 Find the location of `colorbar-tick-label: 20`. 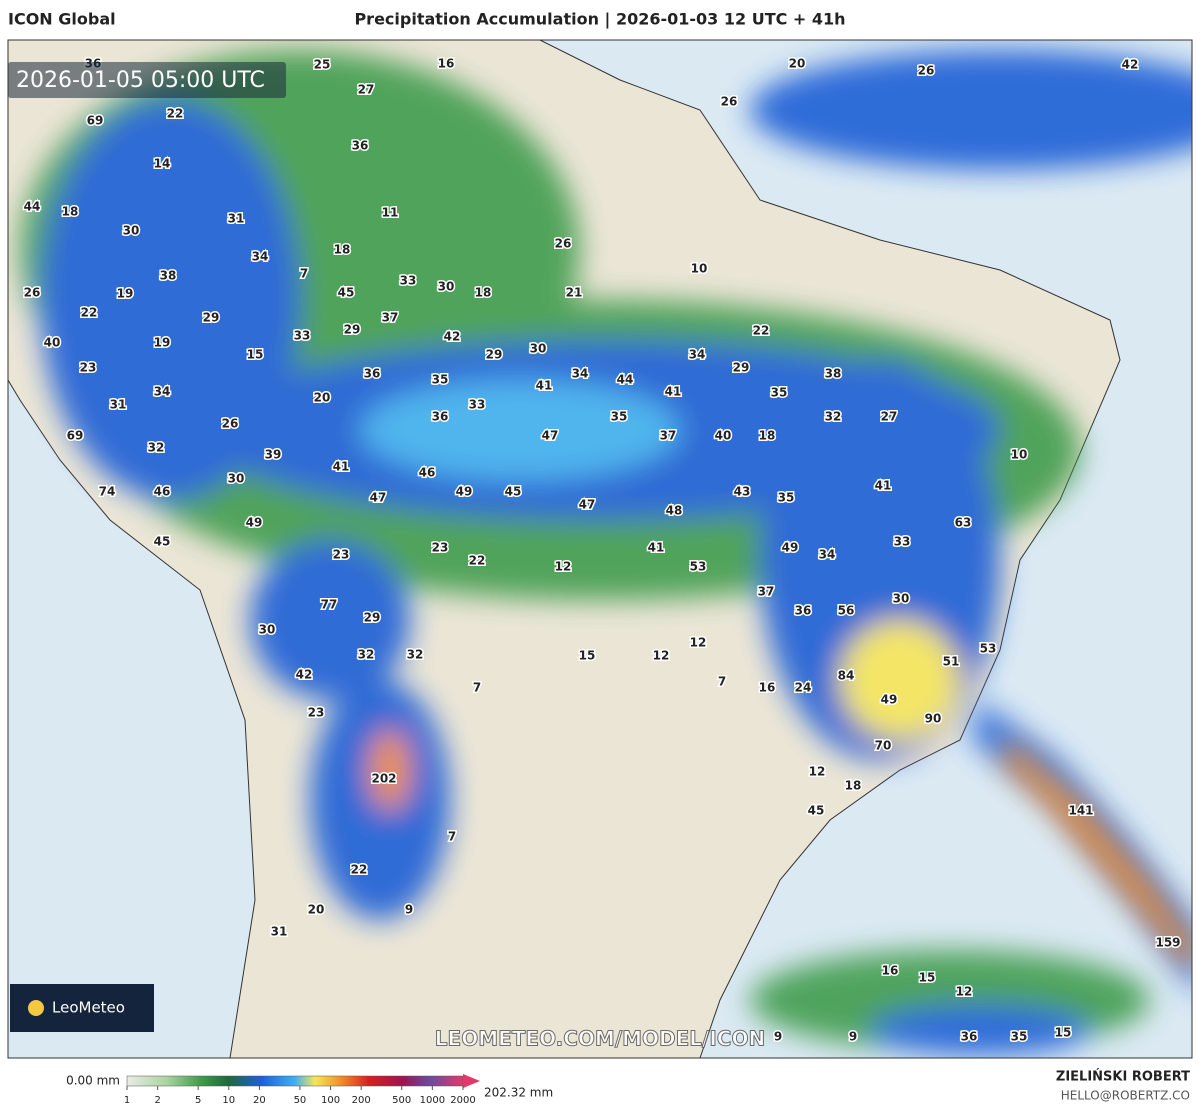

colorbar-tick-label: 20 is located at coordinates (259, 1100).